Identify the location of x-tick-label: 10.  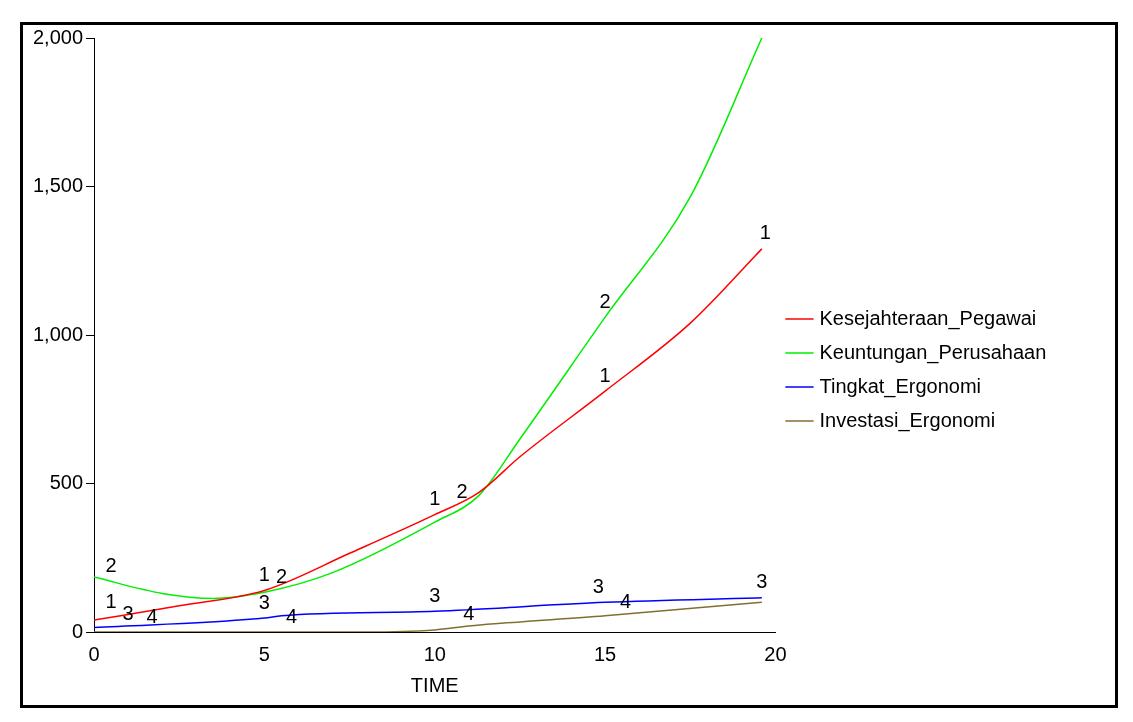
(434, 653).